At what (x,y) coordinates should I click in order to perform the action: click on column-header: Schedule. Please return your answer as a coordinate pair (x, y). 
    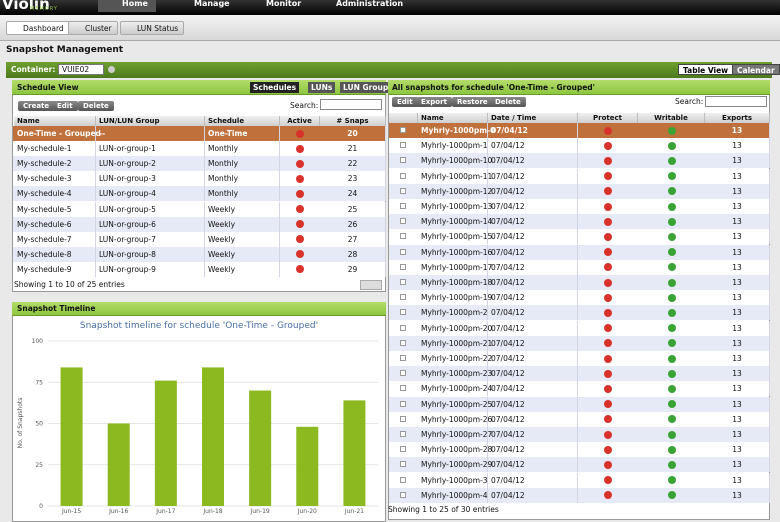
    Looking at the image, I should click on (242, 121).